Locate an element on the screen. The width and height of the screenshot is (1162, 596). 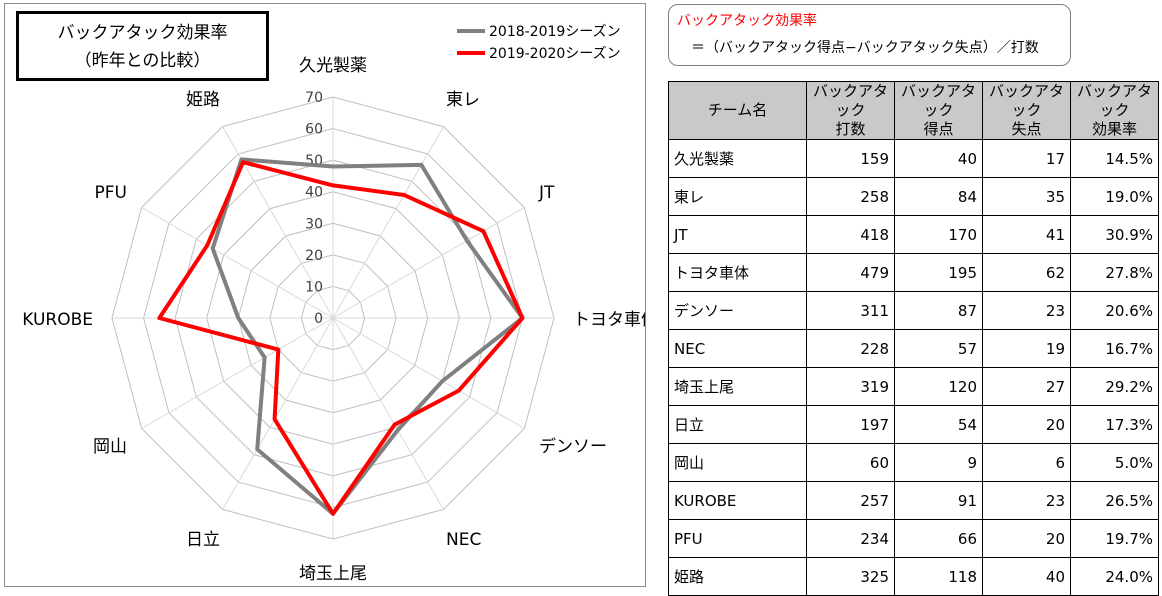
header-team: チーム名 is located at coordinates (738, 111).